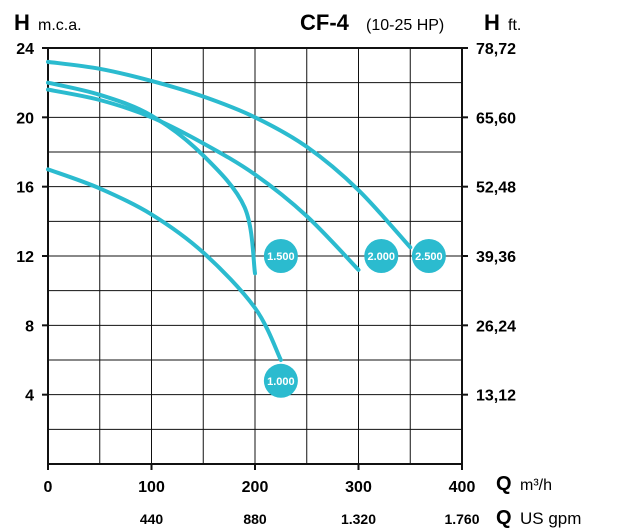 This screenshot has height=531, width=618. Describe the element at coordinates (29, 326) in the screenshot. I see `y-tick-label: 8` at that location.